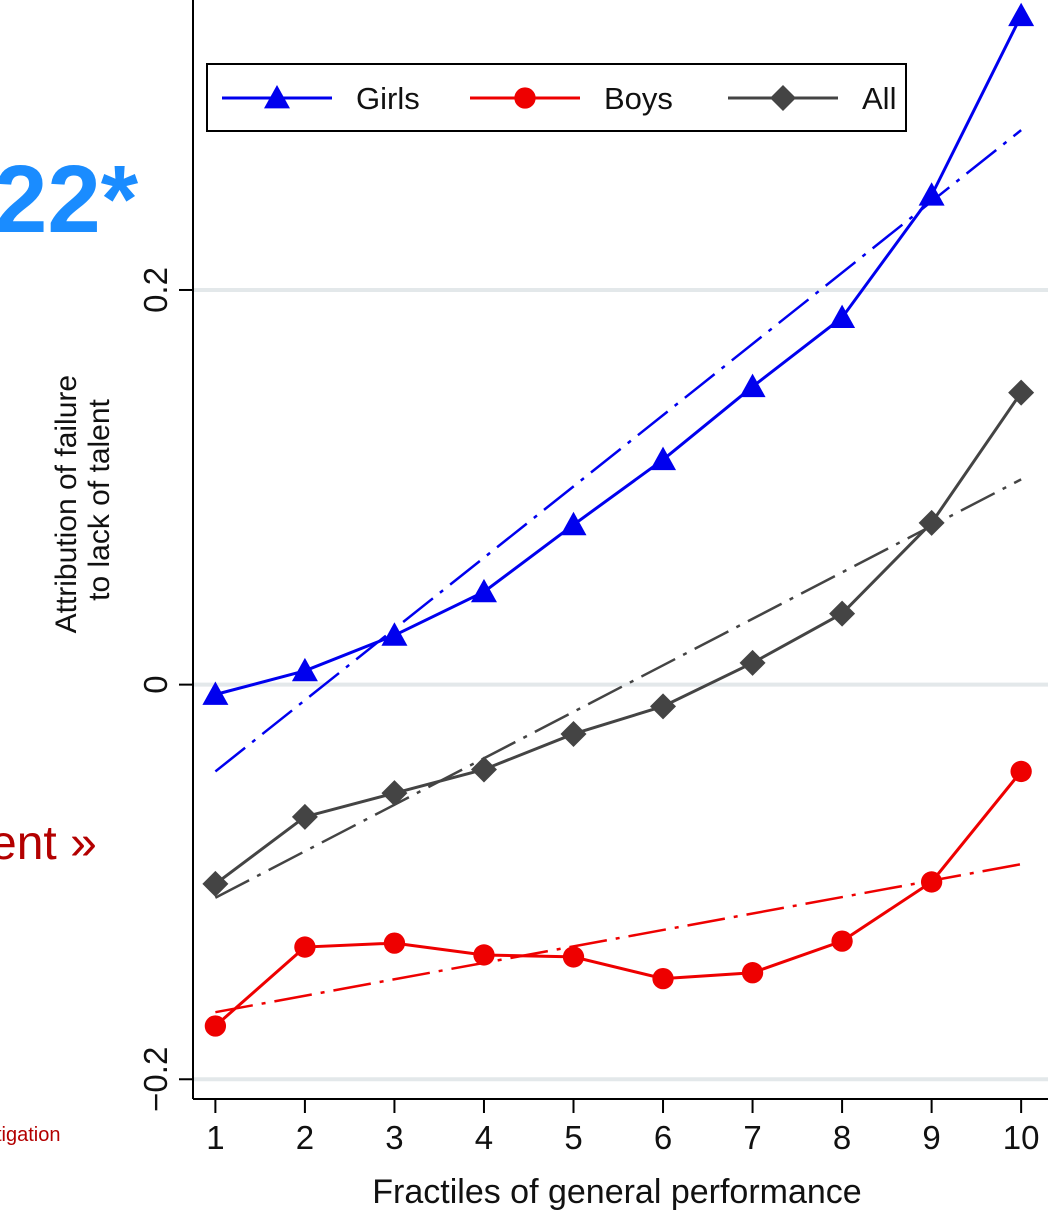 The width and height of the screenshot is (1064, 1217). Describe the element at coordinates (663, 1137) in the screenshot. I see `x-tick-label: 6` at that location.